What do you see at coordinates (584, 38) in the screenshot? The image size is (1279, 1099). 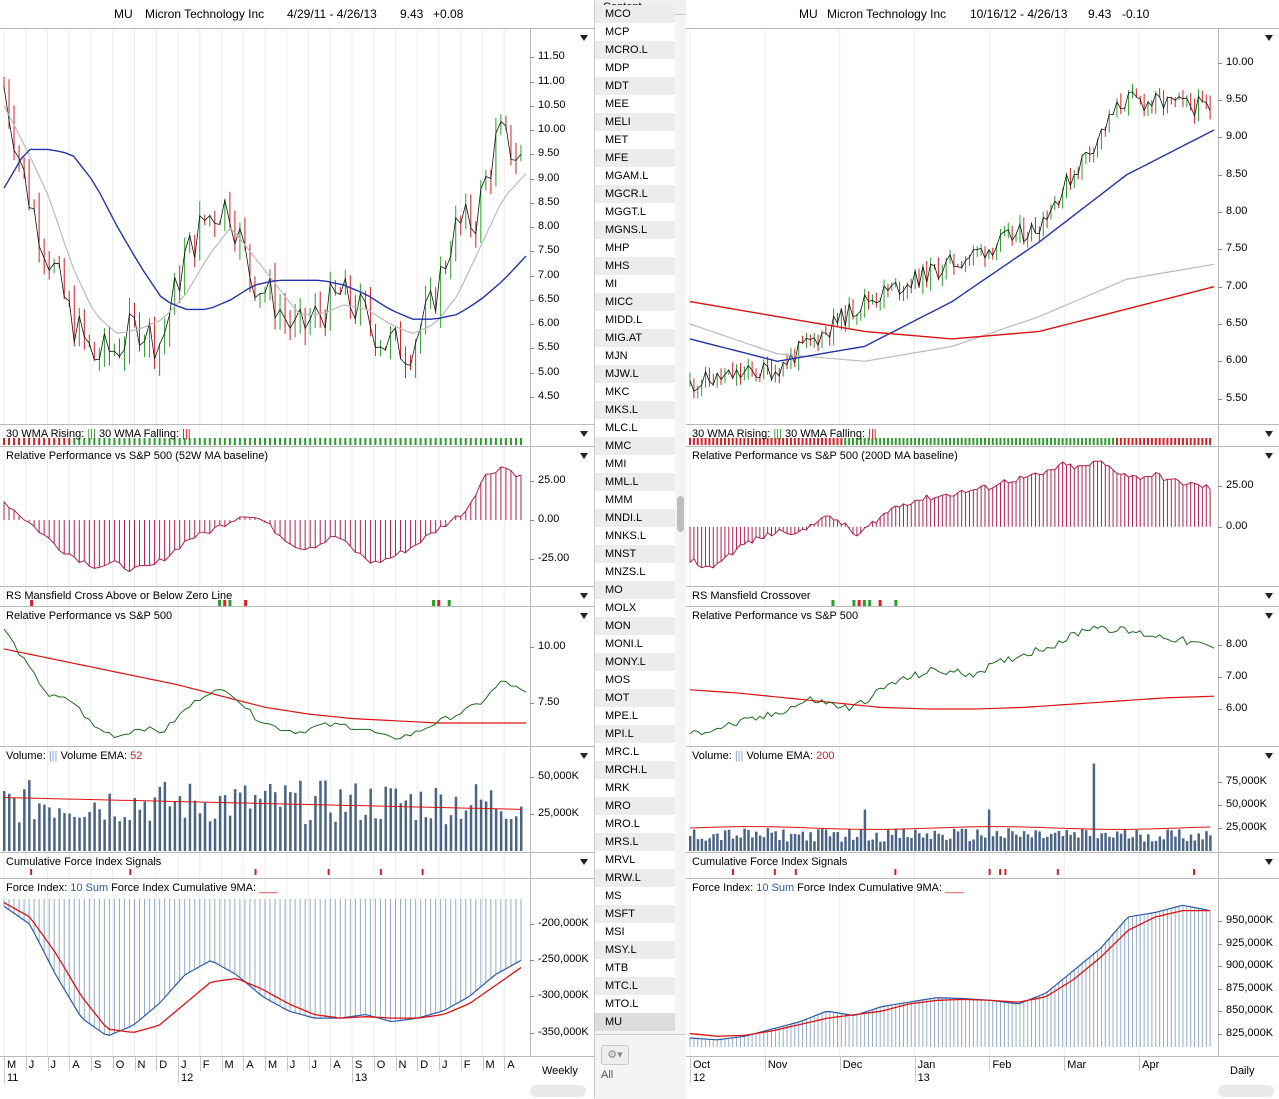 I see `left-price-menu-arrow` at bounding box center [584, 38].